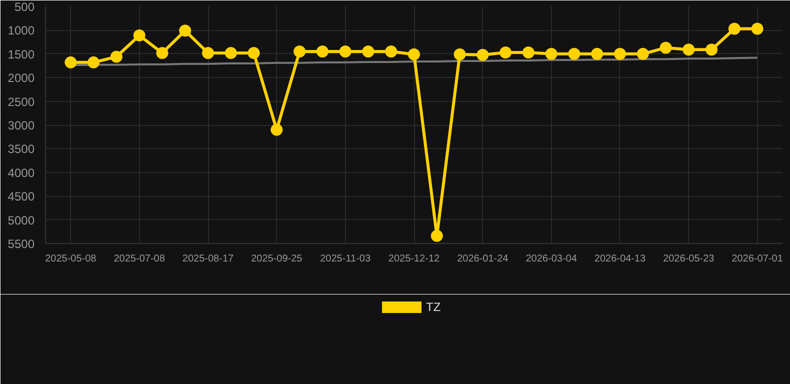  Describe the element at coordinates (208, 259) in the screenshot. I see `x-tick-label: 2025-08-17` at that location.